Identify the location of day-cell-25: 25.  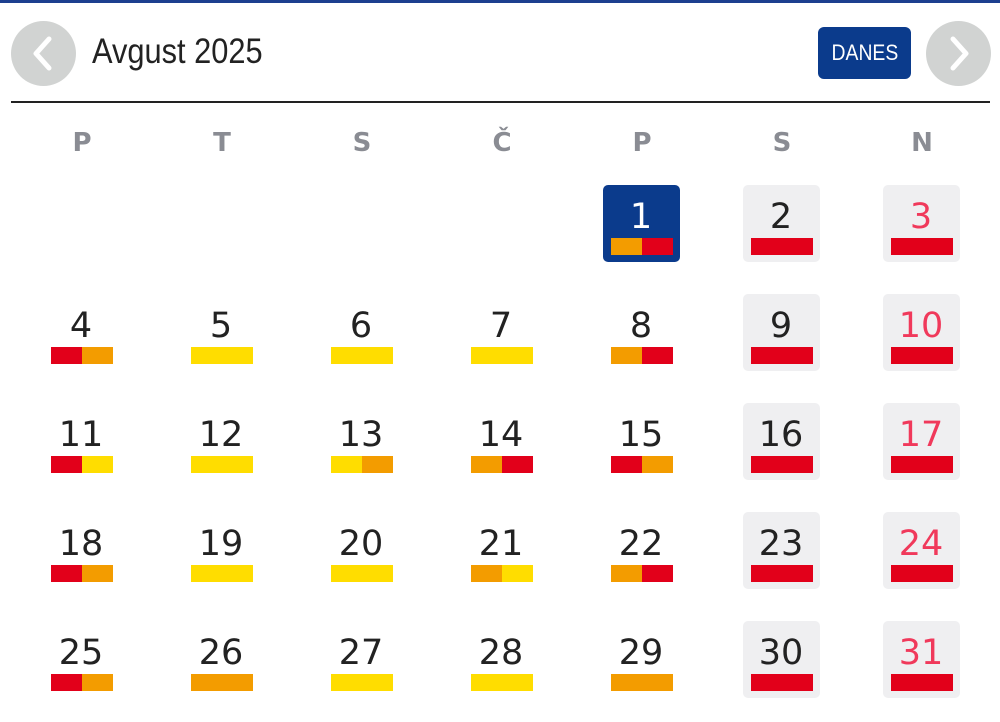
(81, 659).